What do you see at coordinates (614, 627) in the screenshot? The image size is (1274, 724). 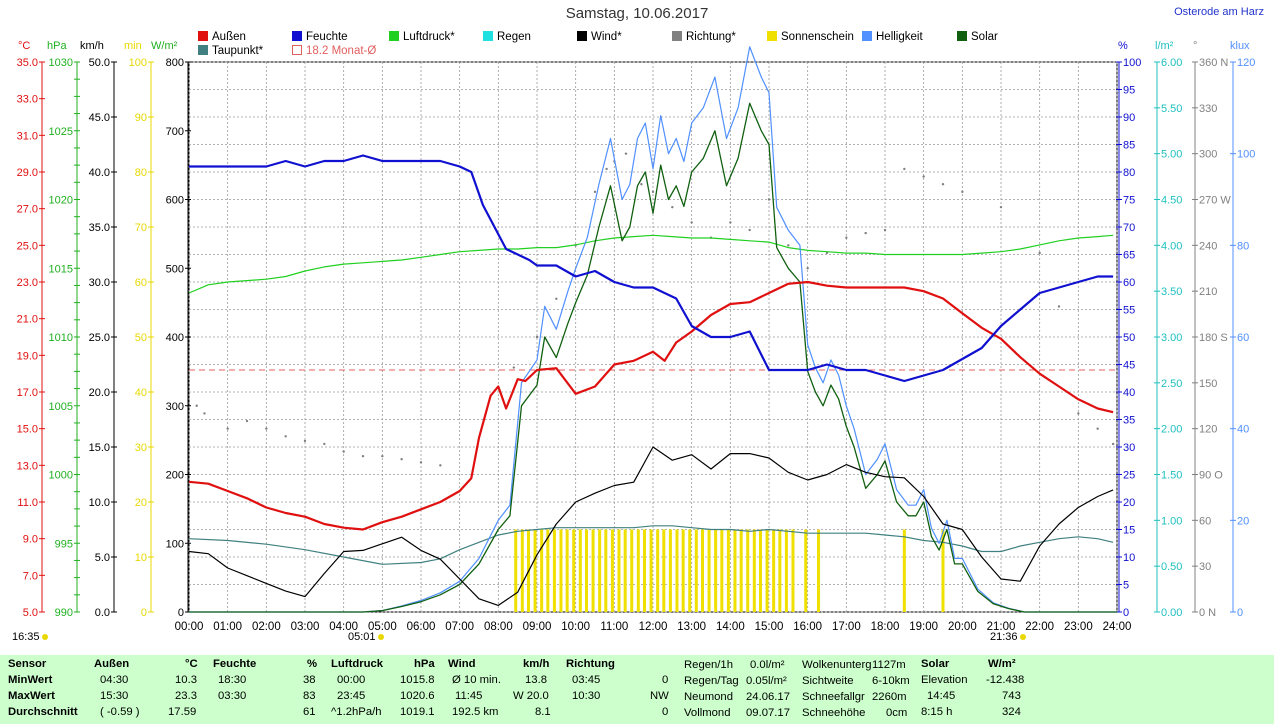 I see `x-tick-label: 11:00` at bounding box center [614, 627].